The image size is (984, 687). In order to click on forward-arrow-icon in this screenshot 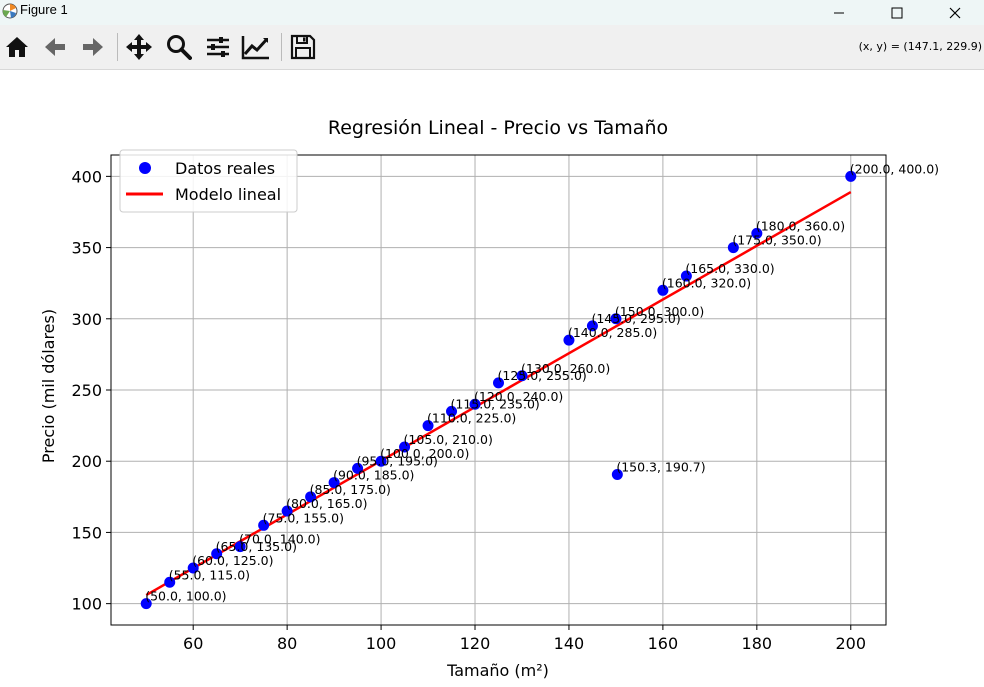, I will do `click(93, 47)`.